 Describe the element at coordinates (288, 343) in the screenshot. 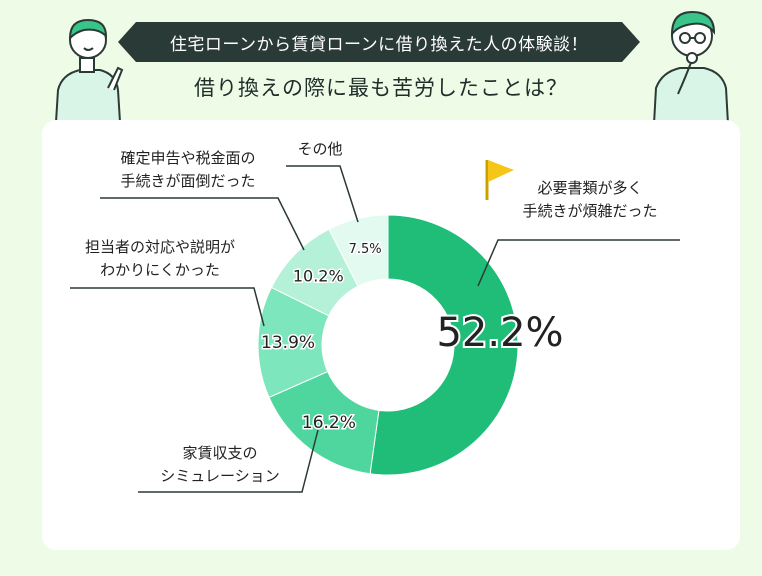

I see `slice-value-label-3: 13.9%` at that location.